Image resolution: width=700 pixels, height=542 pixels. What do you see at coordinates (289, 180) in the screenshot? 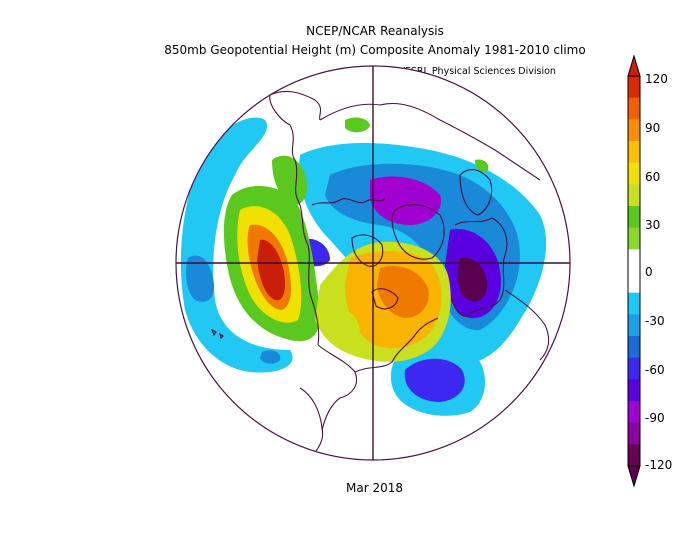
I see `anomaly-pos-light-alaska` at bounding box center [289, 180].